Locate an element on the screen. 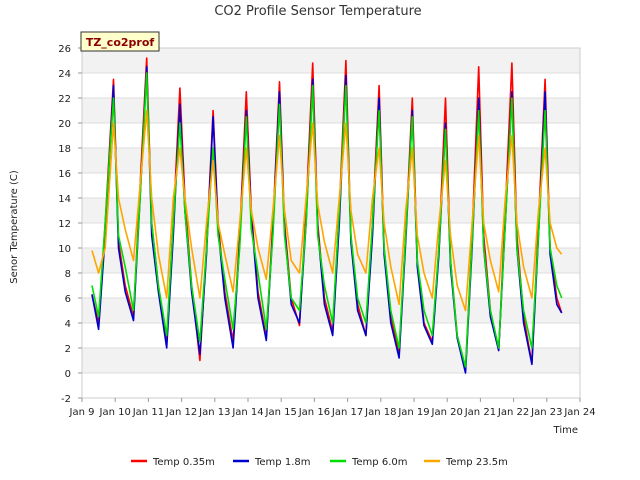  x-tick-label: Jan 12 is located at coordinates (181, 412).